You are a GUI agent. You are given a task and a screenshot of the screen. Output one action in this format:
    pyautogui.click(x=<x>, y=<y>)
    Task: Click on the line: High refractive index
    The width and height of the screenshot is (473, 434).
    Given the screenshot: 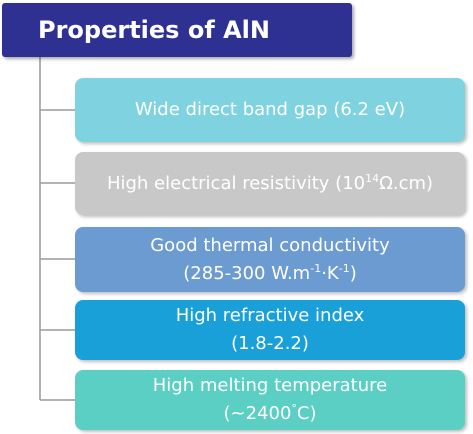 What is the action you would take?
    pyautogui.click(x=270, y=316)
    